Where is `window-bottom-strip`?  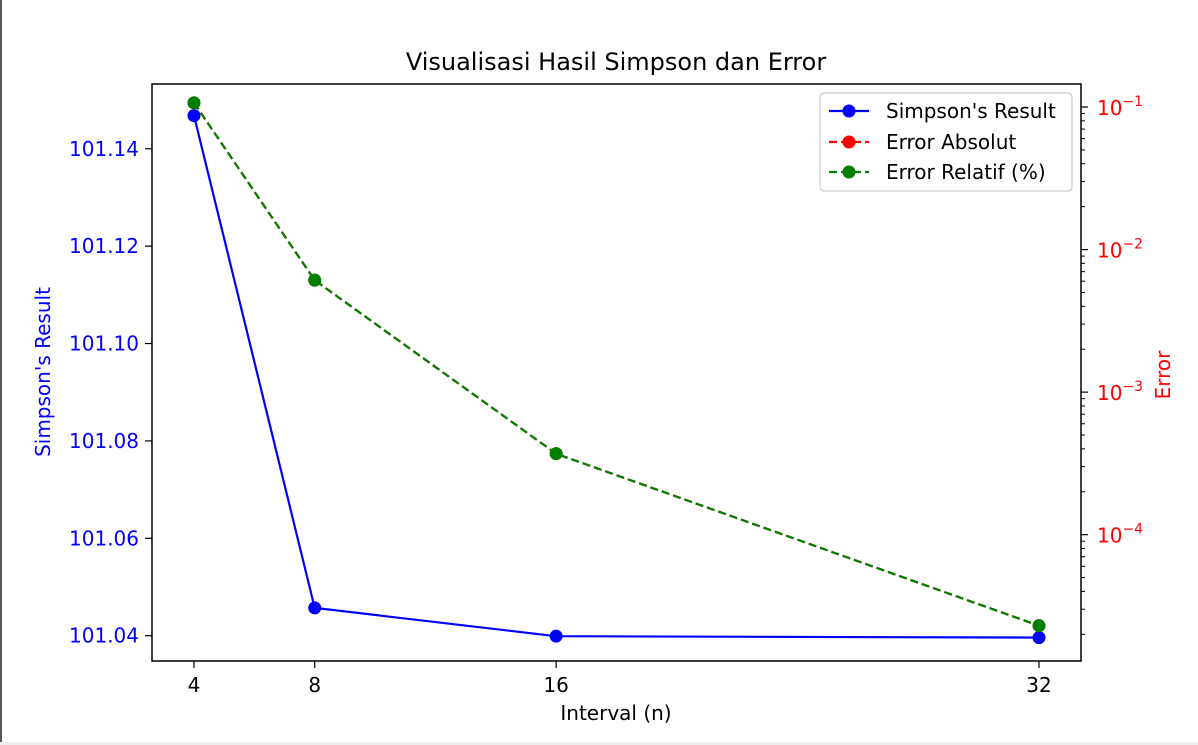 window-bottom-strip is located at coordinates (599, 743).